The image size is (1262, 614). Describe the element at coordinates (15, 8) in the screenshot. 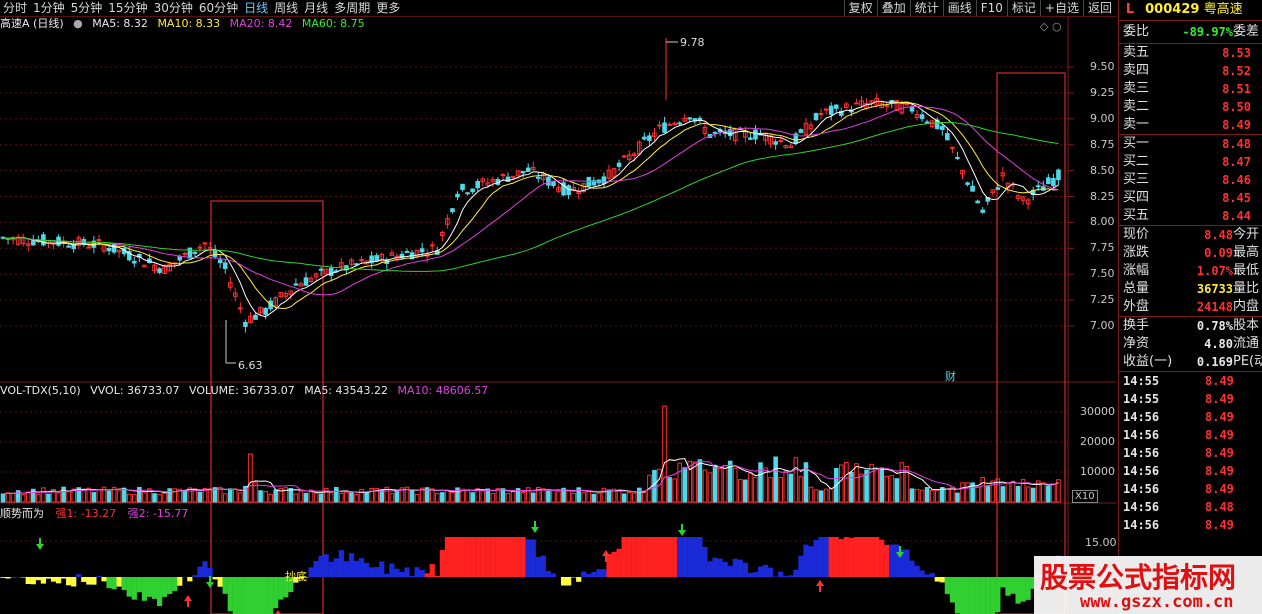

I see `period-tab-0: 分时` at that location.